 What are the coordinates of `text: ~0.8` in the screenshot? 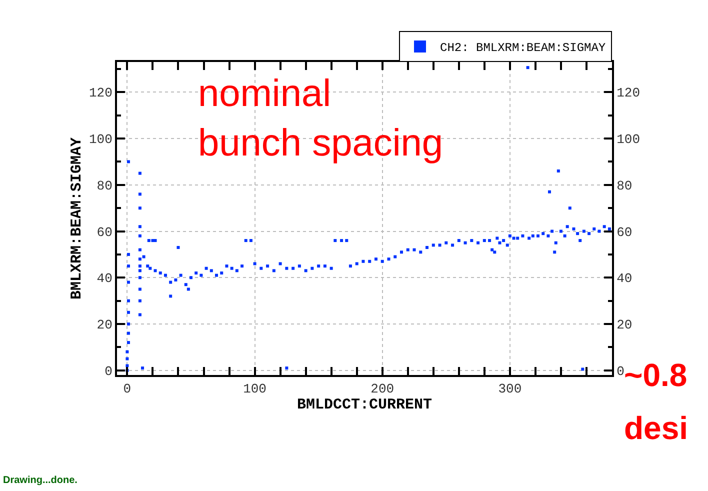 It's located at (656, 375).